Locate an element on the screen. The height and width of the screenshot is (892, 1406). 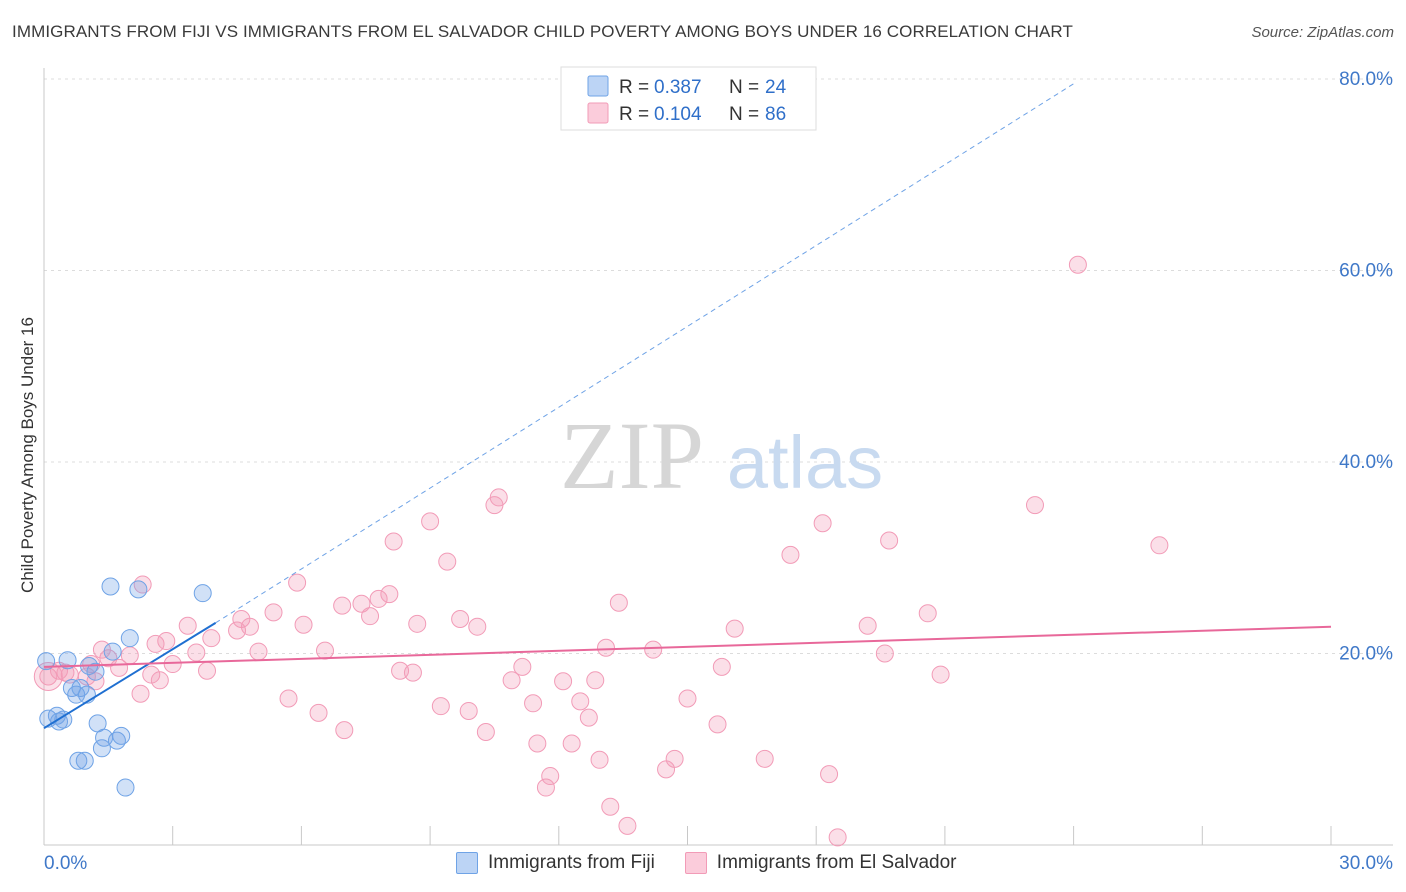
y-tick-label: 60.0% is located at coordinates (1366, 271).